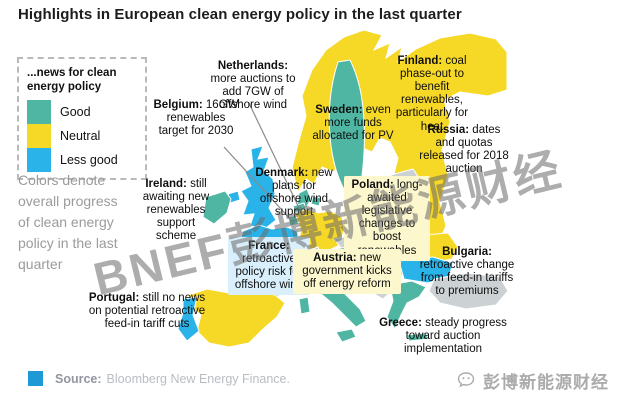 The image size is (621, 407). Describe the element at coordinates (39, 159) in the screenshot. I see `lessgood-color-swatch` at that location.